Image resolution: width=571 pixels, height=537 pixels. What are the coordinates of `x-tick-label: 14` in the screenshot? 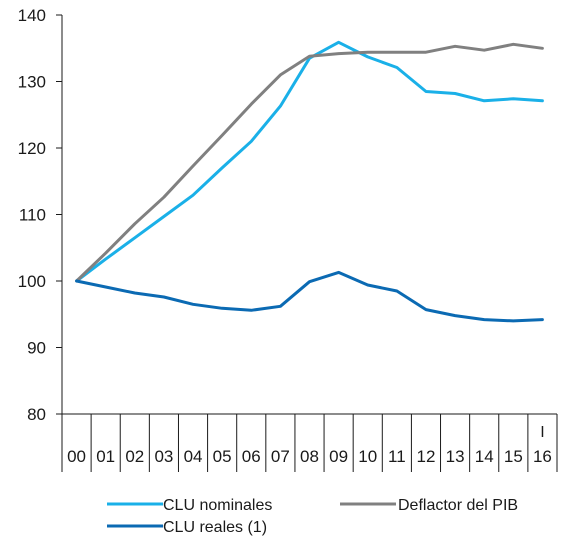 It's located at (484, 456).